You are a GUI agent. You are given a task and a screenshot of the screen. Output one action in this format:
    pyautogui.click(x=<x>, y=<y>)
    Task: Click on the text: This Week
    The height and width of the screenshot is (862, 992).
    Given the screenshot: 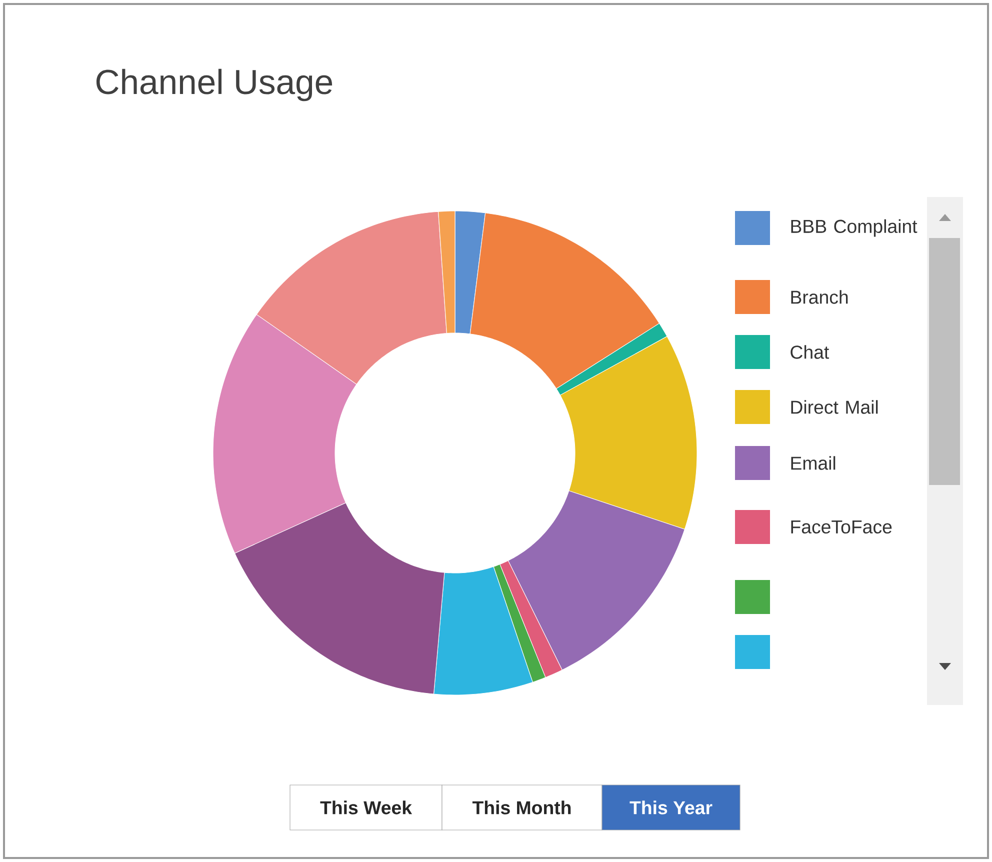 What is the action you would take?
    pyautogui.click(x=366, y=807)
    